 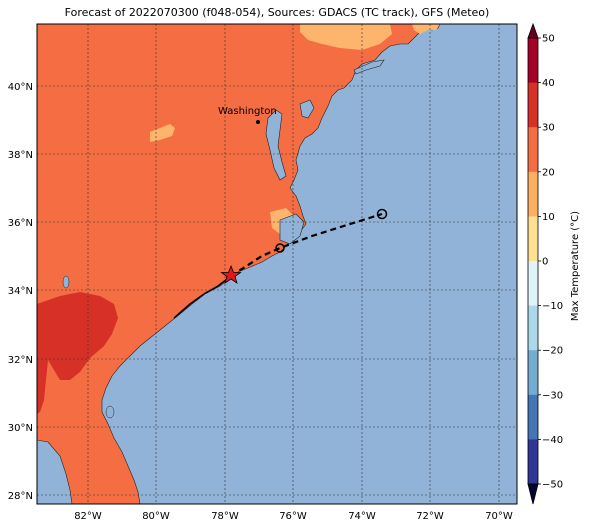 I want to click on land-cool-zone-north, so click(x=346, y=37).